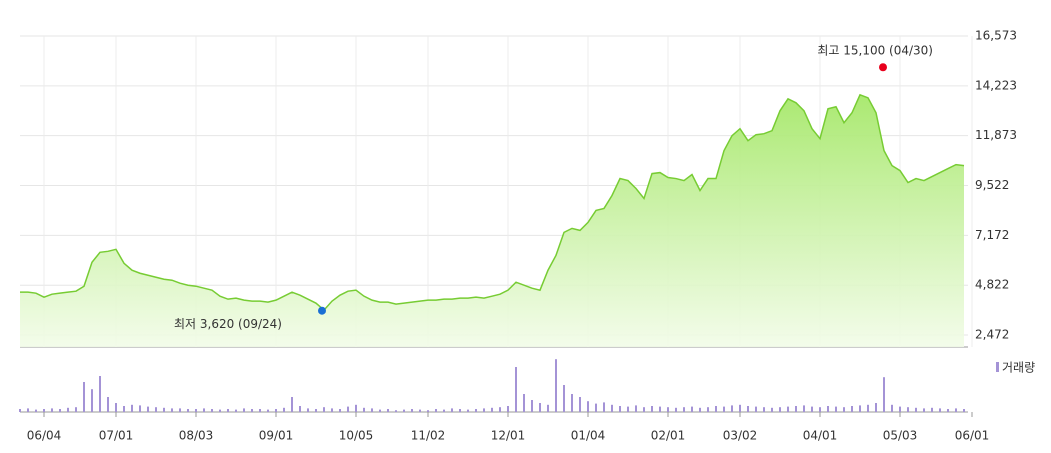  Describe the element at coordinates (740, 436) in the screenshot. I see `x-tick-label: 03/02` at that location.